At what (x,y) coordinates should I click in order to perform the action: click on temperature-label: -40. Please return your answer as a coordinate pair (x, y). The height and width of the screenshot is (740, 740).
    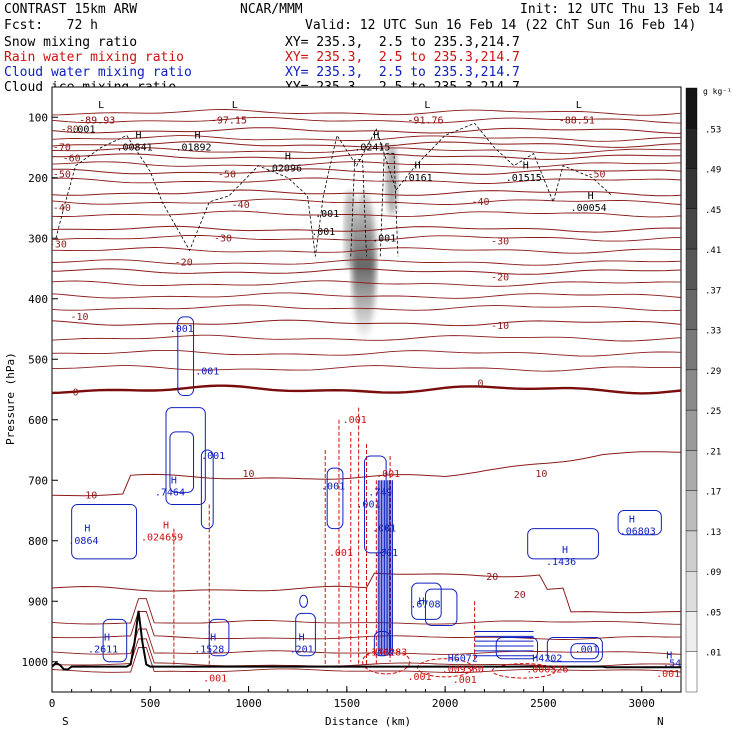
    Looking at the image, I should click on (62, 208).